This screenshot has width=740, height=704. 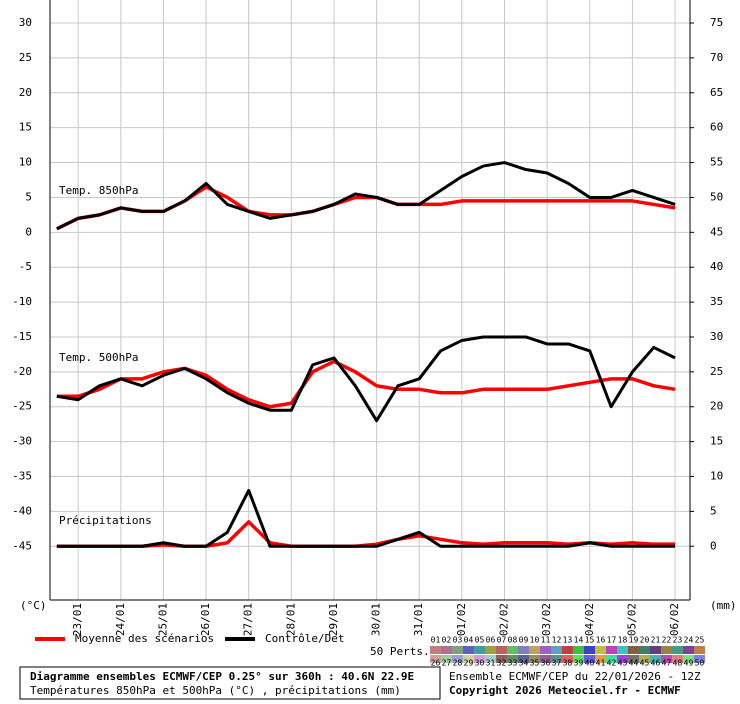 I want to click on members-label: 50 Perts., so click(x=400, y=651).